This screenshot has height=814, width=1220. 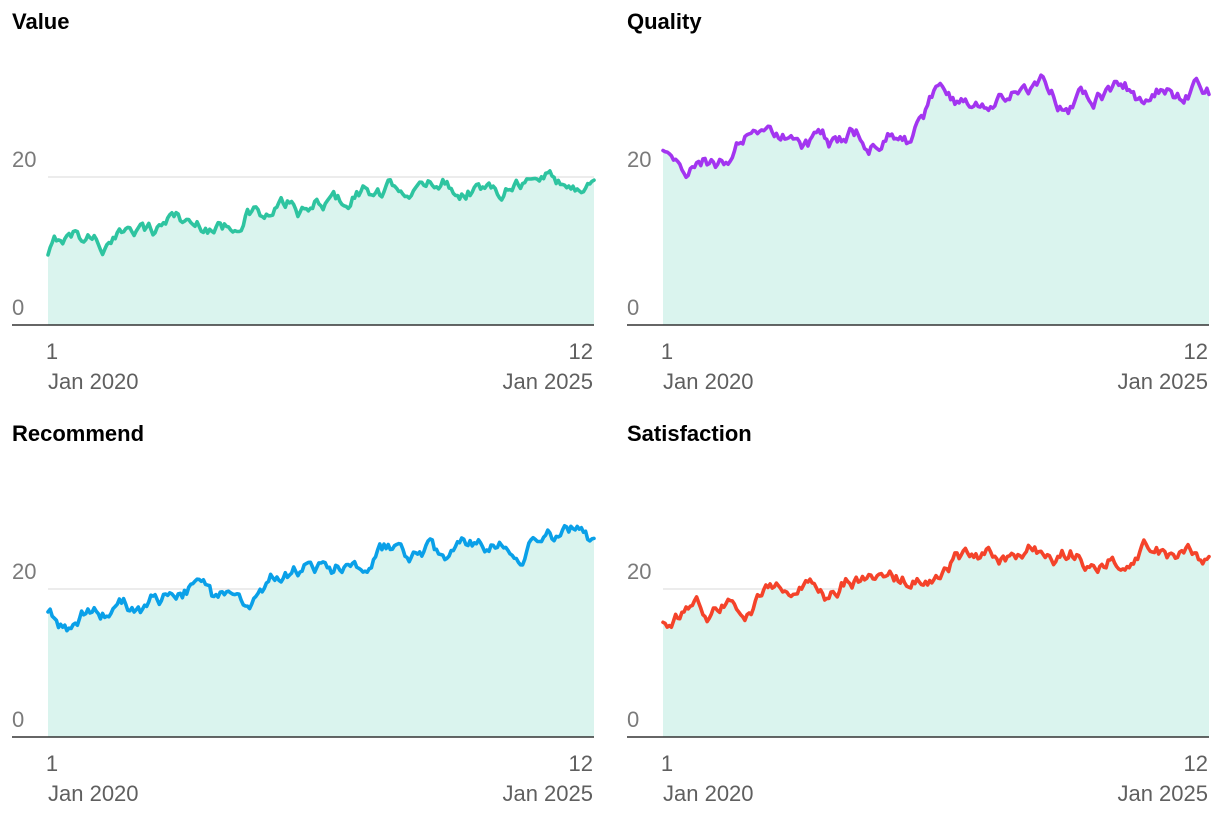 I want to click on chart-title: Quality, so click(x=664, y=21).